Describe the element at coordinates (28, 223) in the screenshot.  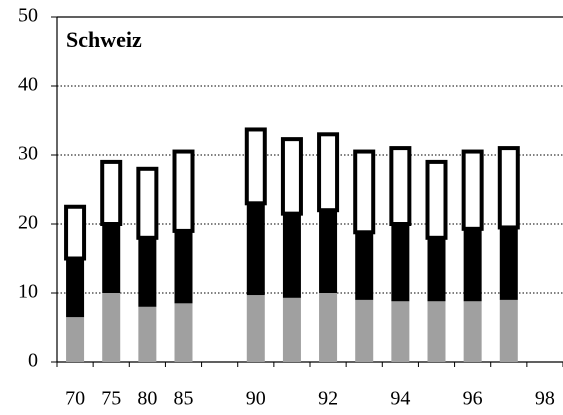
I see `y-tick-label: 20` at that location.